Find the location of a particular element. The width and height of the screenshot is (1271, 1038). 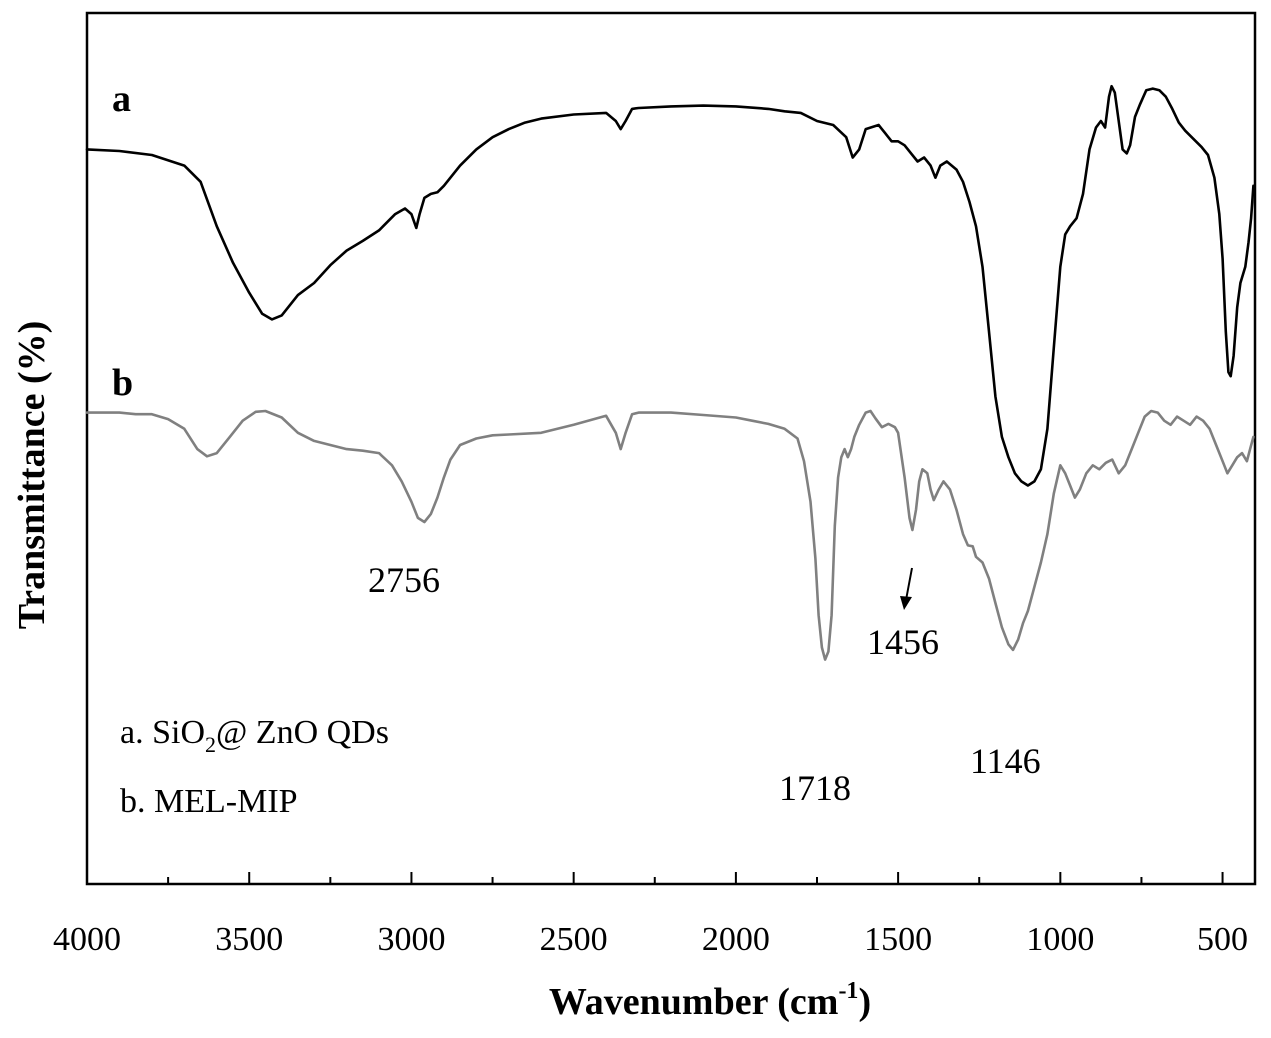

legend-entry-a: a. SiO2@ ZnO QDs is located at coordinates (254, 735).